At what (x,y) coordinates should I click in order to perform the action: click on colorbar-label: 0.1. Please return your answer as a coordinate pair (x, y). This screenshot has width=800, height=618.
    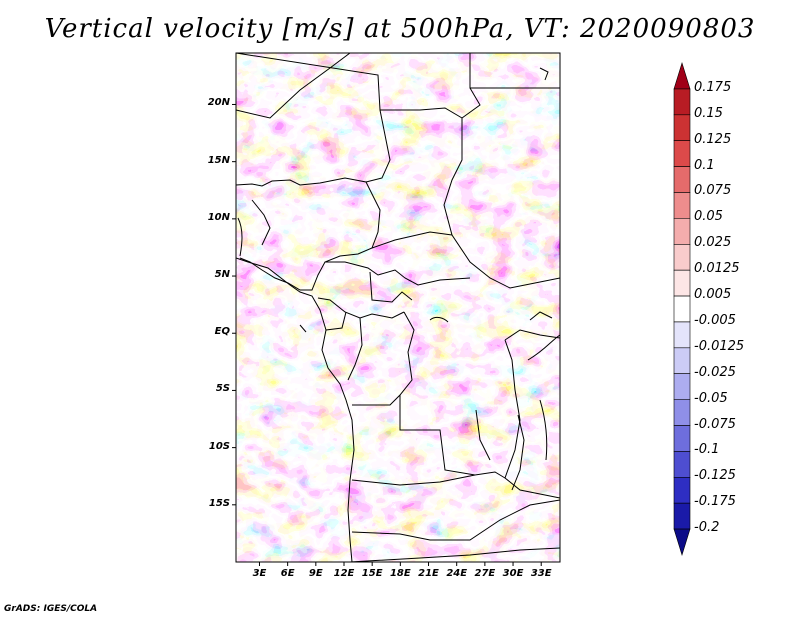
    Looking at the image, I should click on (704, 165).